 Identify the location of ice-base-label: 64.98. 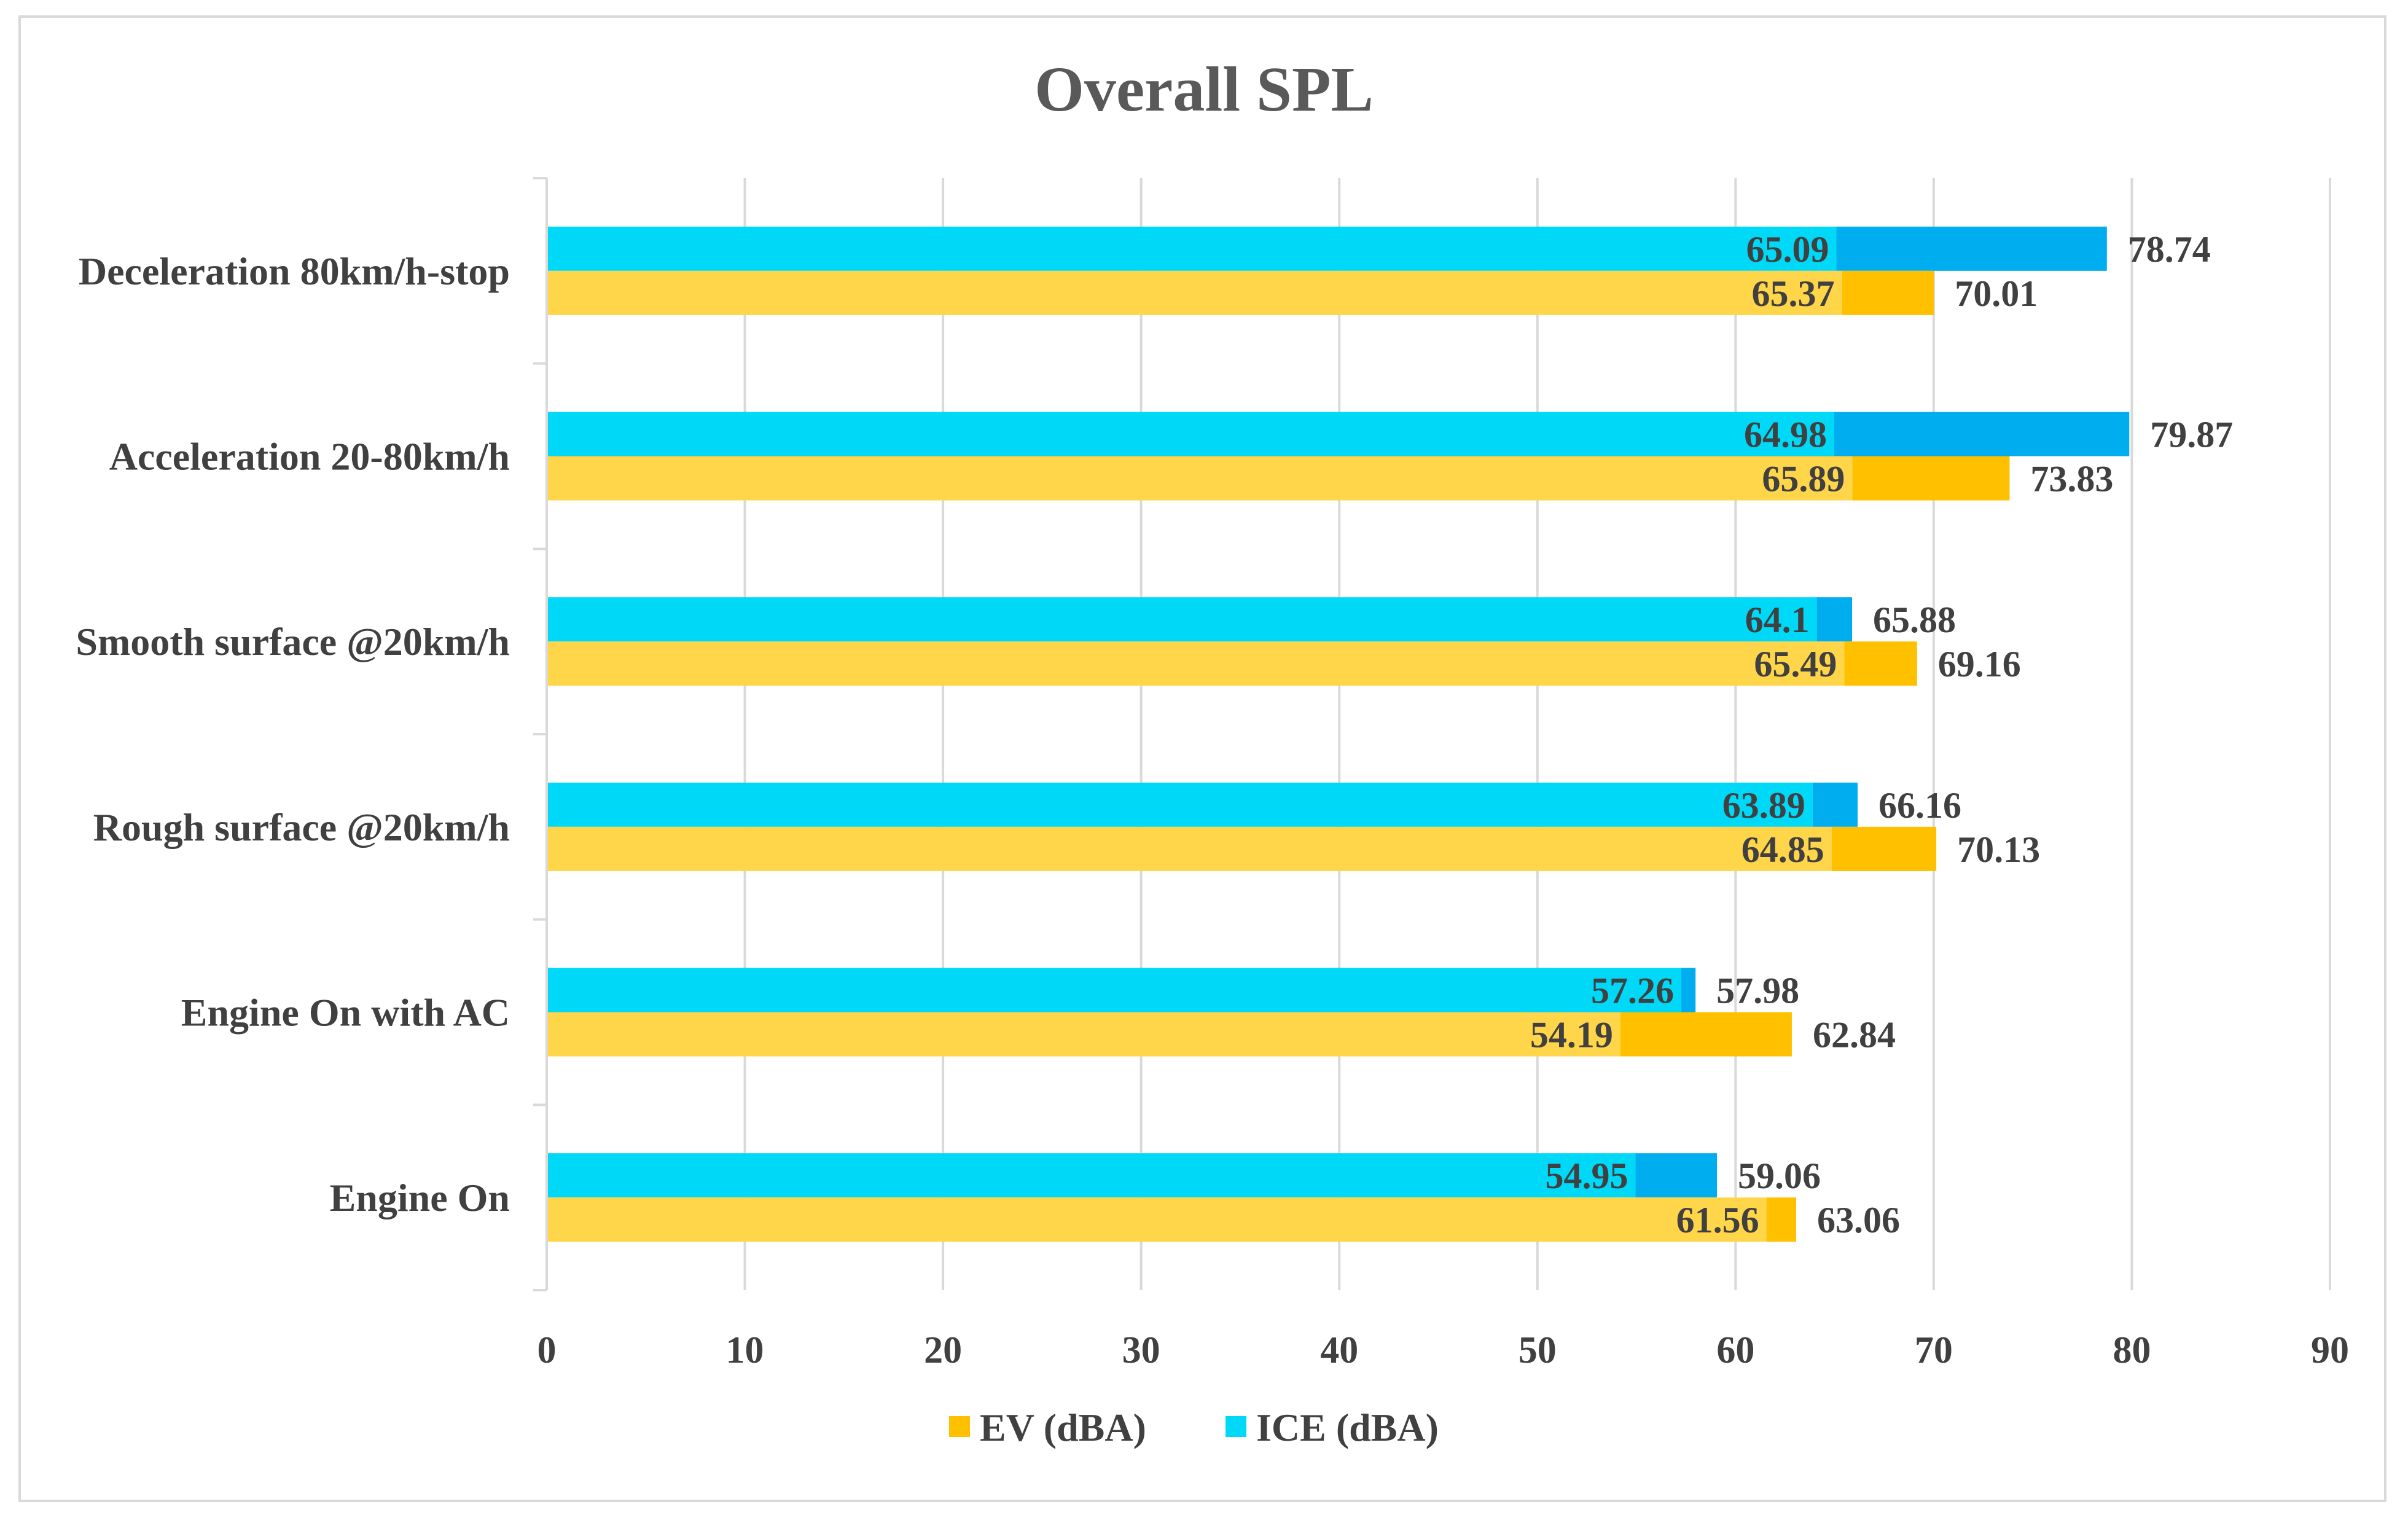
(1786, 435).